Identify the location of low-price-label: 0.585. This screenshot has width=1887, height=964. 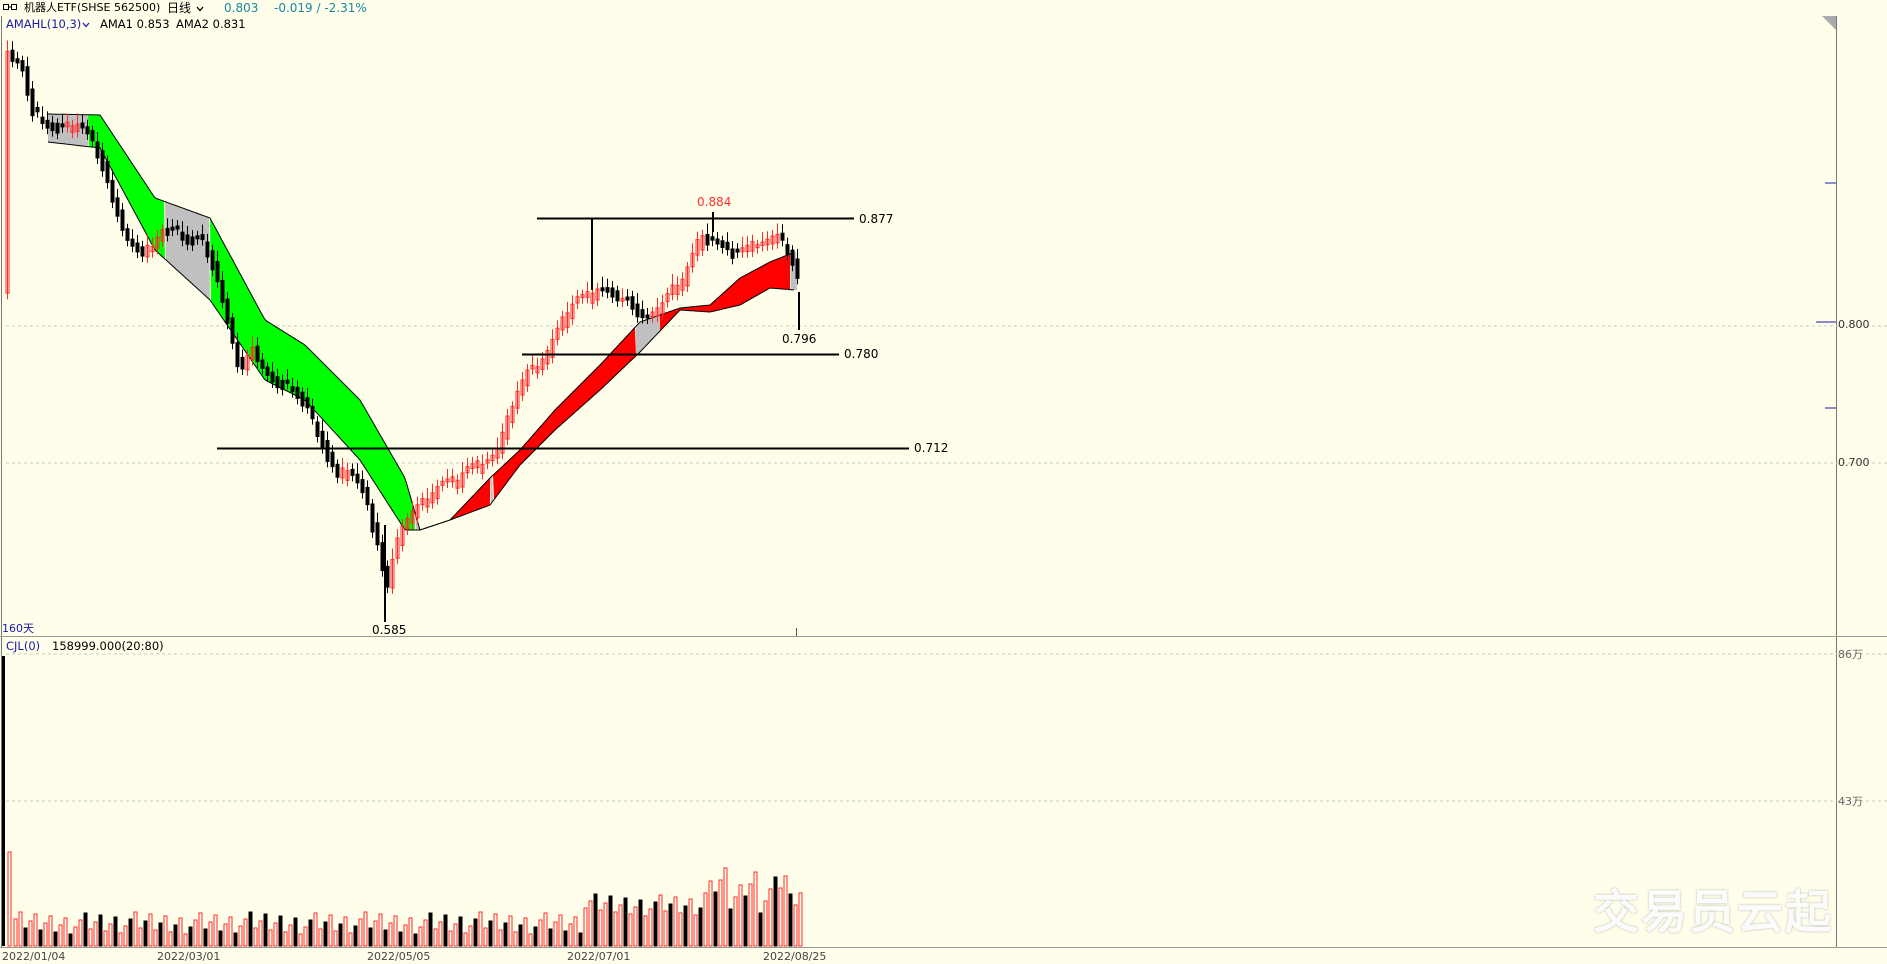
(389, 630).